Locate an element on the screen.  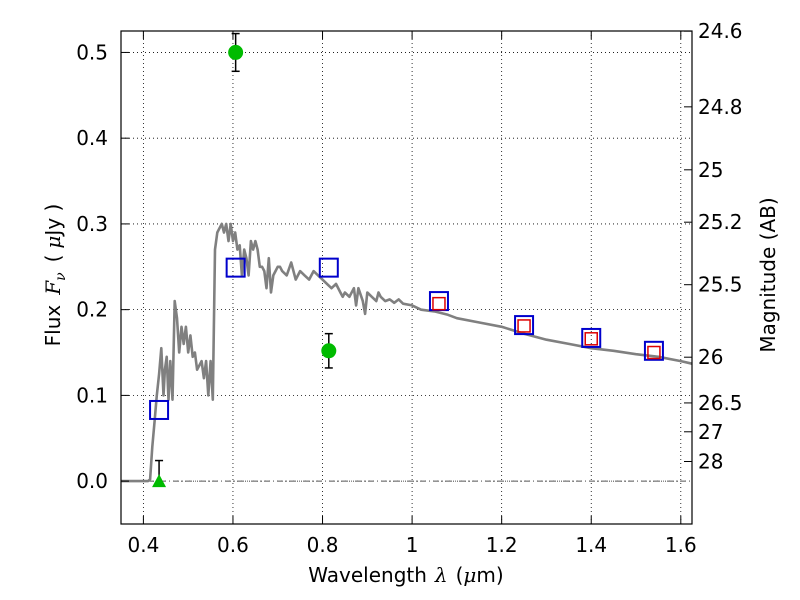
x-tick-label: 0.8 is located at coordinates (323, 545).